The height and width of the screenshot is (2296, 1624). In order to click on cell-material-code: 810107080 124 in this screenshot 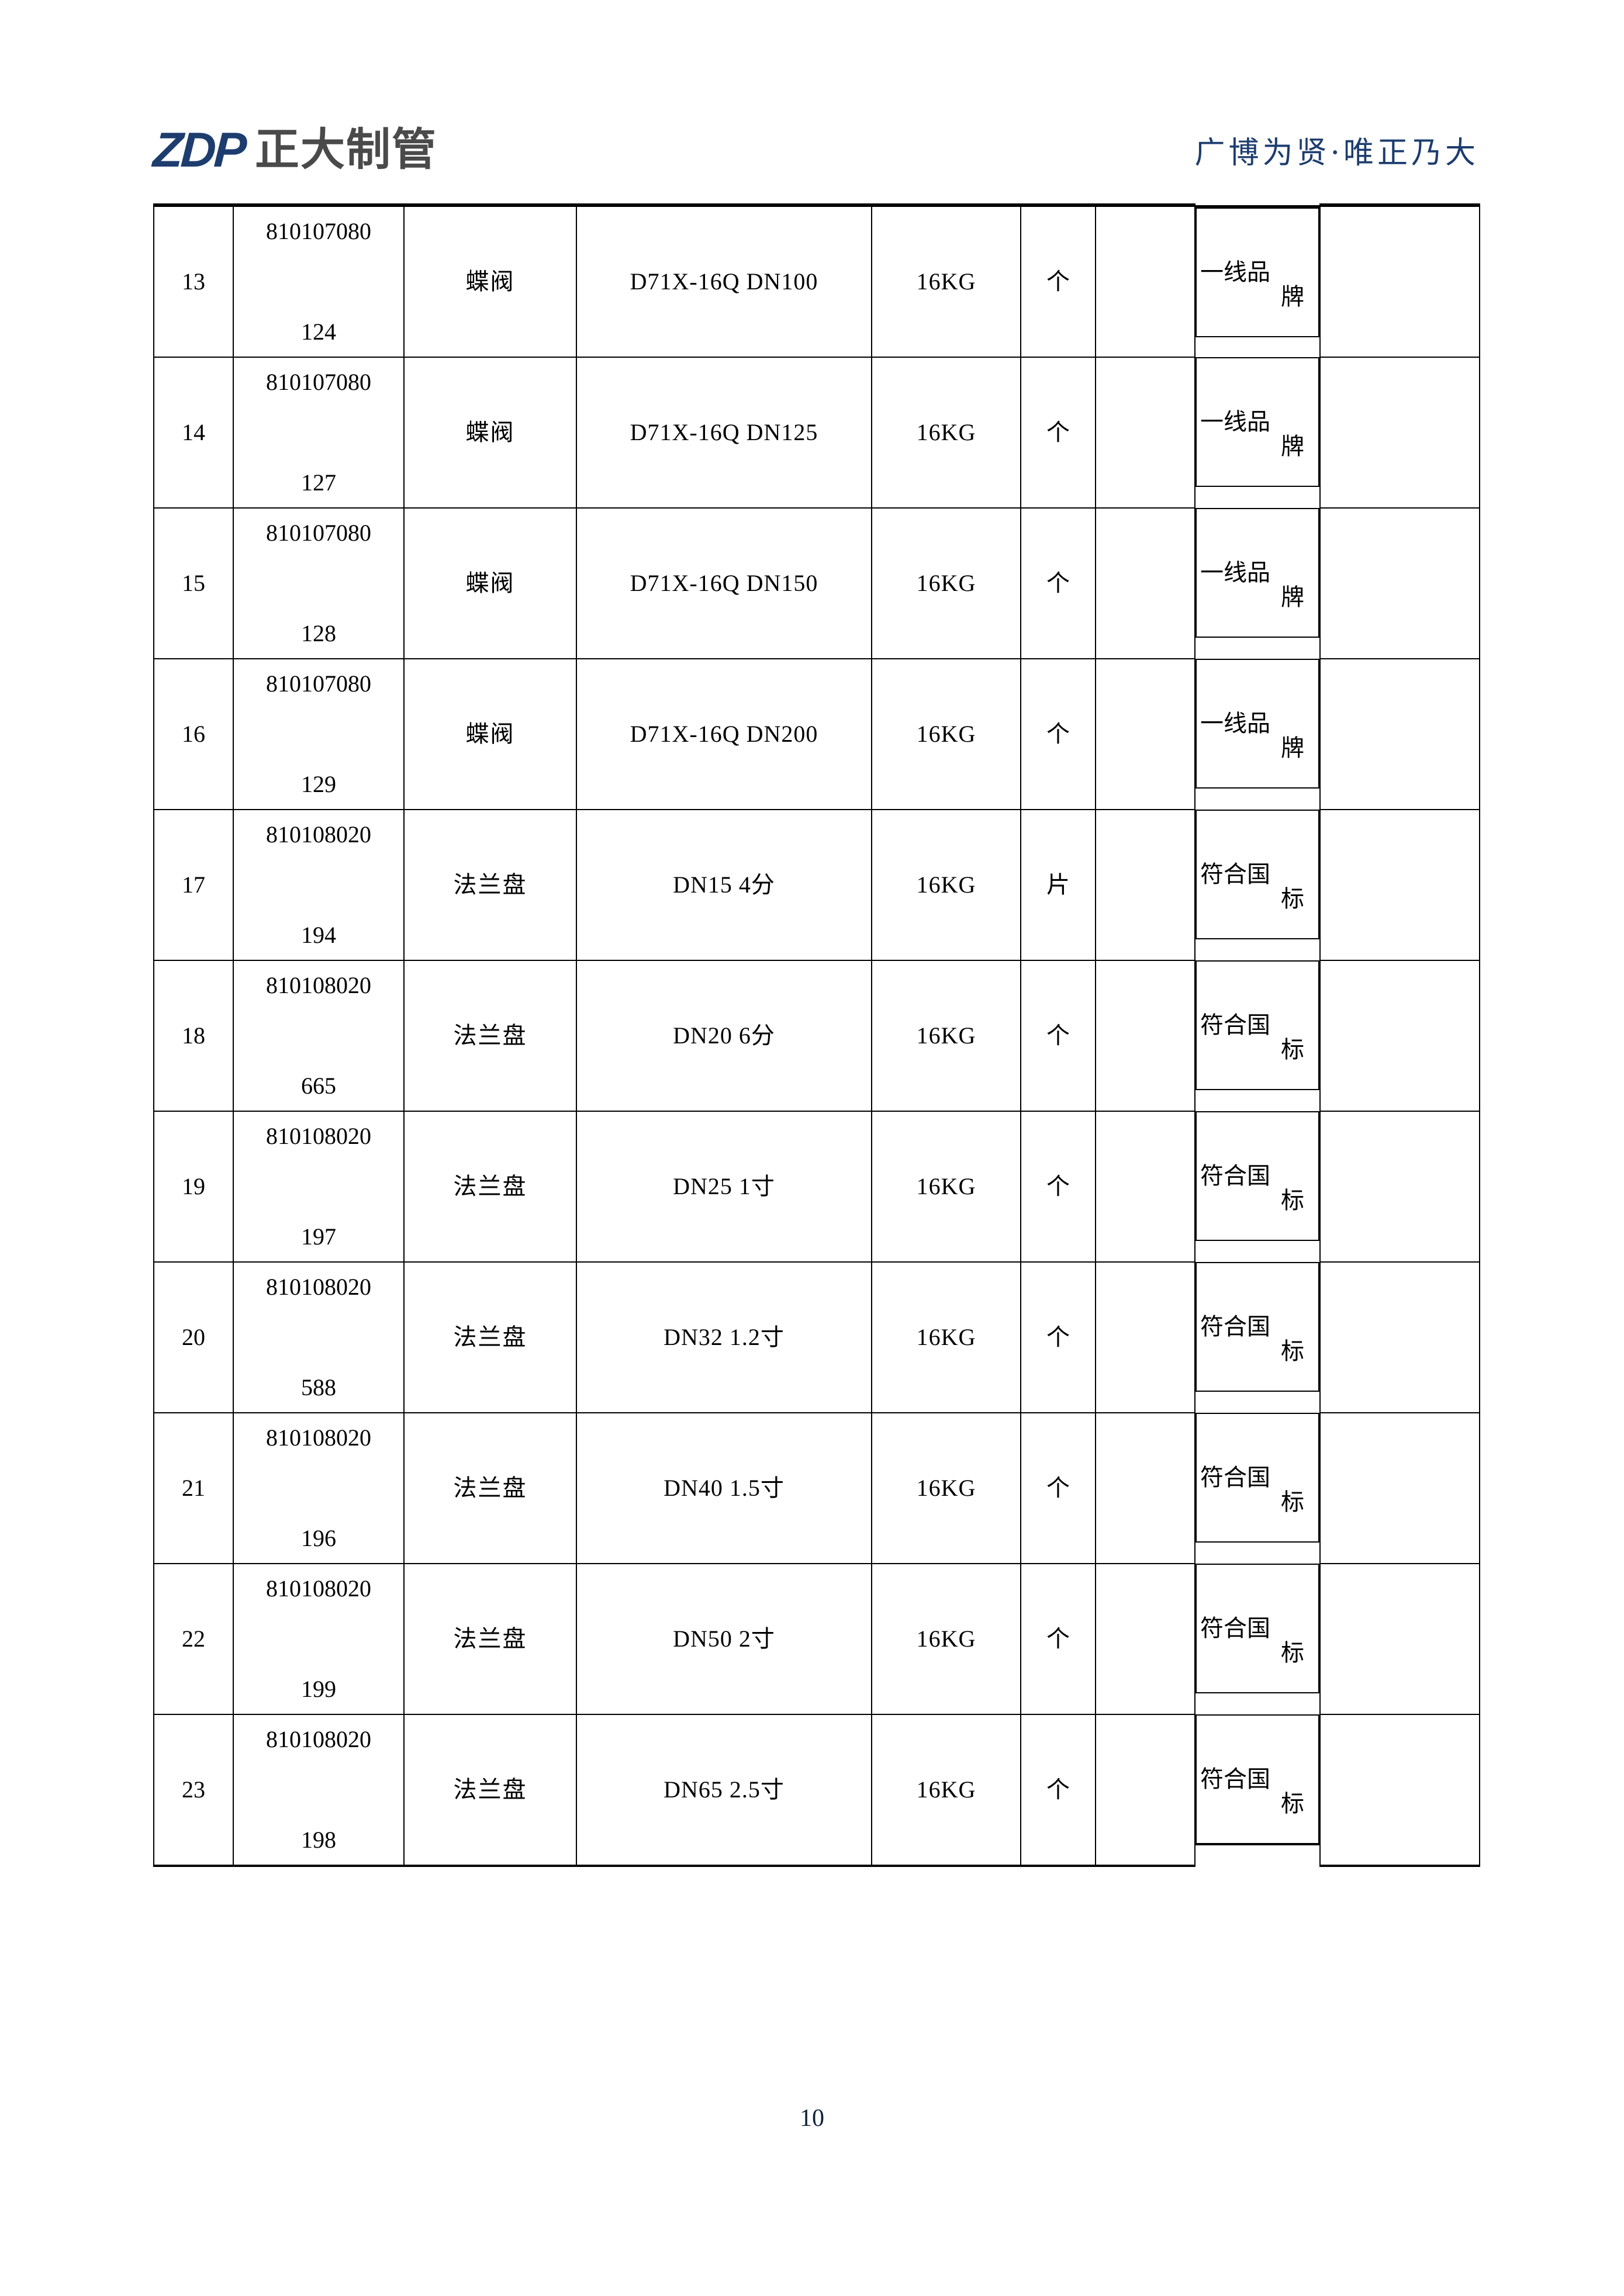, I will do `click(319, 280)`.